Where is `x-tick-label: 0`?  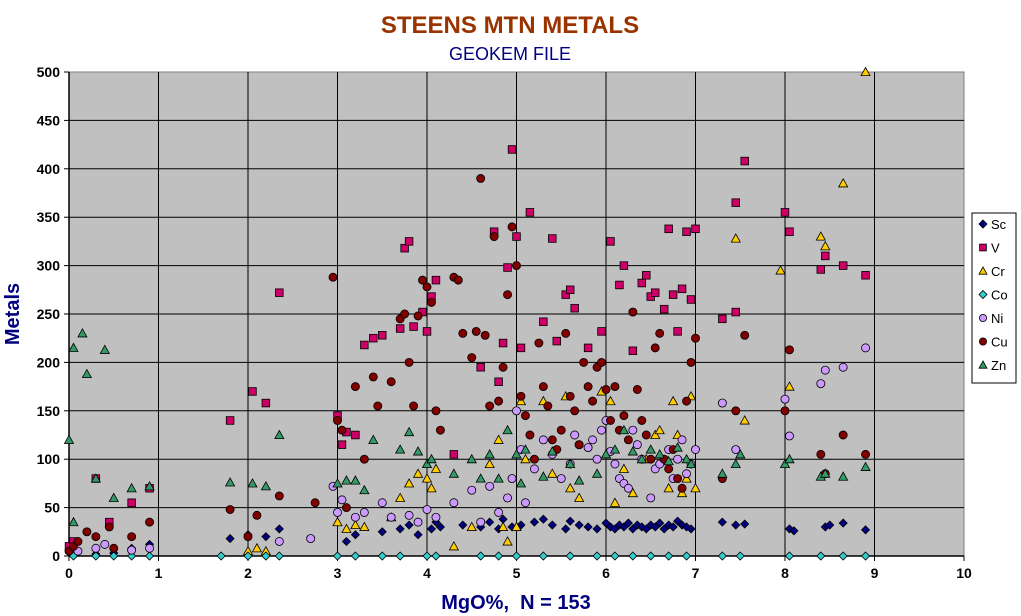 x-tick-label: 0 is located at coordinates (69, 573).